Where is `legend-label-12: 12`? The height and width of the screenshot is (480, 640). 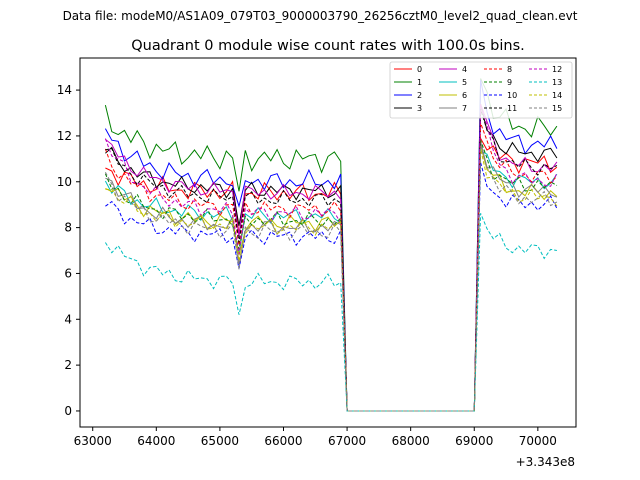
legend-label-12: 12 is located at coordinates (557, 69).